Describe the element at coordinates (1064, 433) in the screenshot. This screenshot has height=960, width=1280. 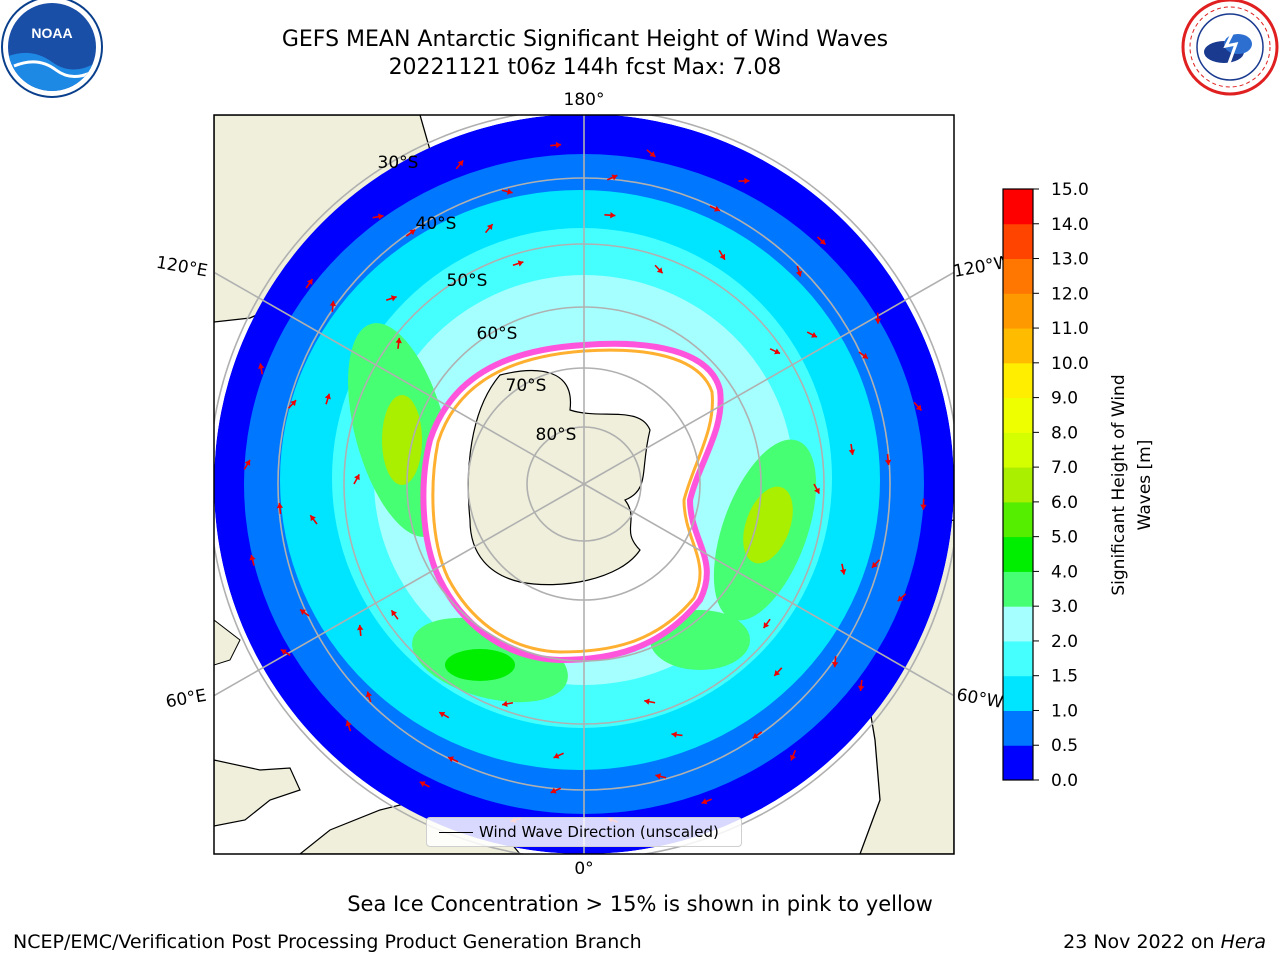
I see `colorbar-tick-label: 8.0` at that location.